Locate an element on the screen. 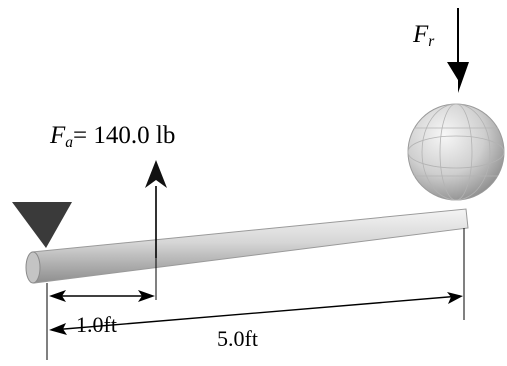 The width and height of the screenshot is (507, 366). dimension-long-label: 5.0ft is located at coordinates (237, 338).